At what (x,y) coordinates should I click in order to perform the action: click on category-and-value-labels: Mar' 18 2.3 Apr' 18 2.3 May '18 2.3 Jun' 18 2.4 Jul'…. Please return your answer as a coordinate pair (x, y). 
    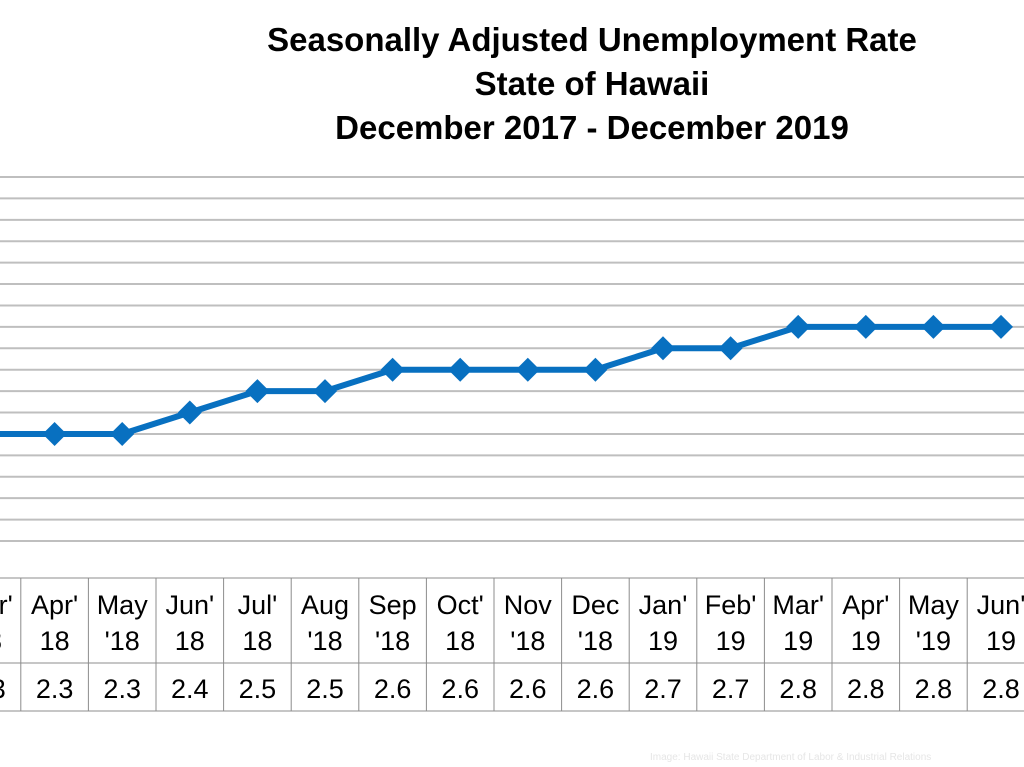
    Looking at the image, I should click on (512, 647).